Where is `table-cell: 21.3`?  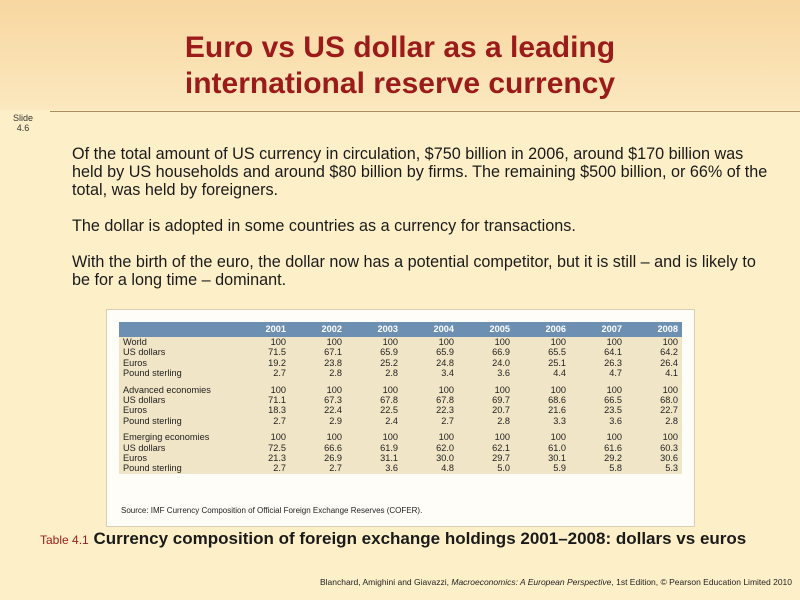
table-cell: 21.3 is located at coordinates (262, 458).